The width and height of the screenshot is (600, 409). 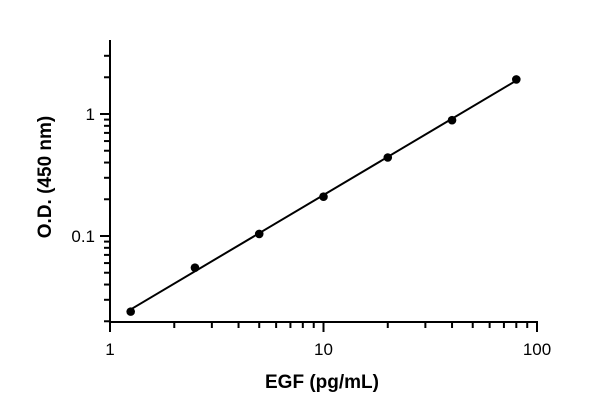 What do you see at coordinates (83, 175) in the screenshot?
I see `y-tick-labels: 0.11` at bounding box center [83, 175].